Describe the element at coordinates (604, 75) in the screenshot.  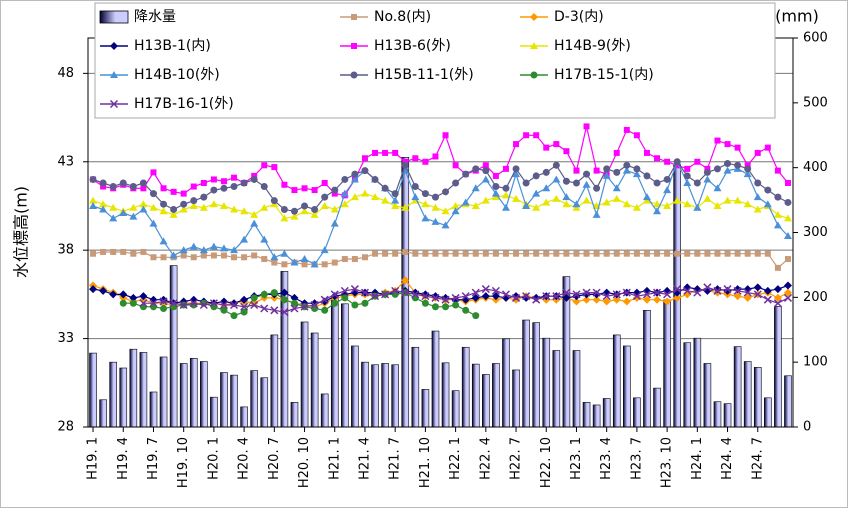
I see `legend-label: H17B-15-1(内)` at that location.